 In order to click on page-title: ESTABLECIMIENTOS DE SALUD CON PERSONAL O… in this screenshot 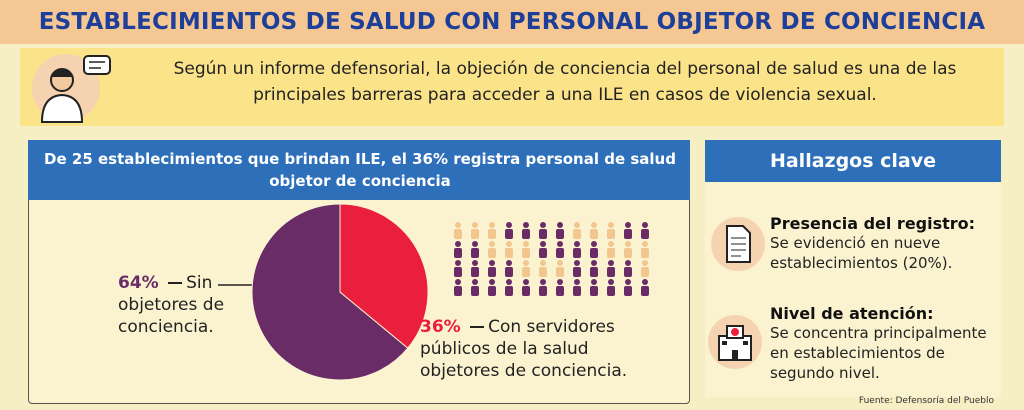, I will do `click(512, 22)`.